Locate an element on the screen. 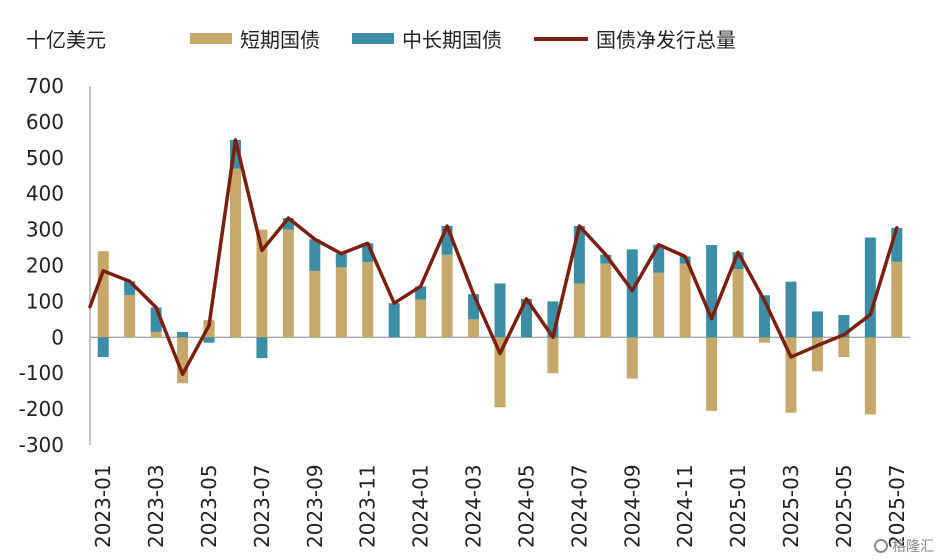  y-tick-label: 300 is located at coordinates (45, 230).